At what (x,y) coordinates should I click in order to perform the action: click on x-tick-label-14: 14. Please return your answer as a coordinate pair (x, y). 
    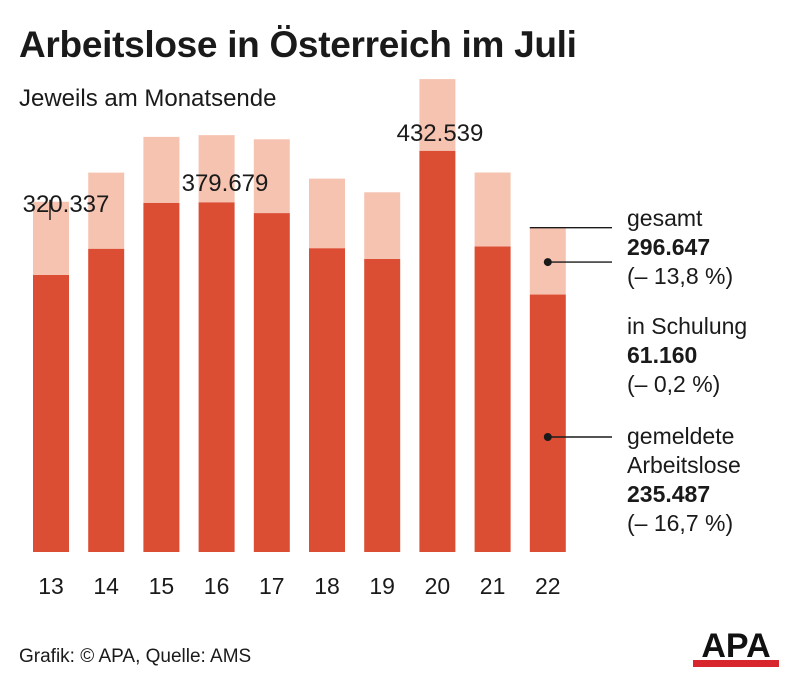
    Looking at the image, I should click on (106, 586).